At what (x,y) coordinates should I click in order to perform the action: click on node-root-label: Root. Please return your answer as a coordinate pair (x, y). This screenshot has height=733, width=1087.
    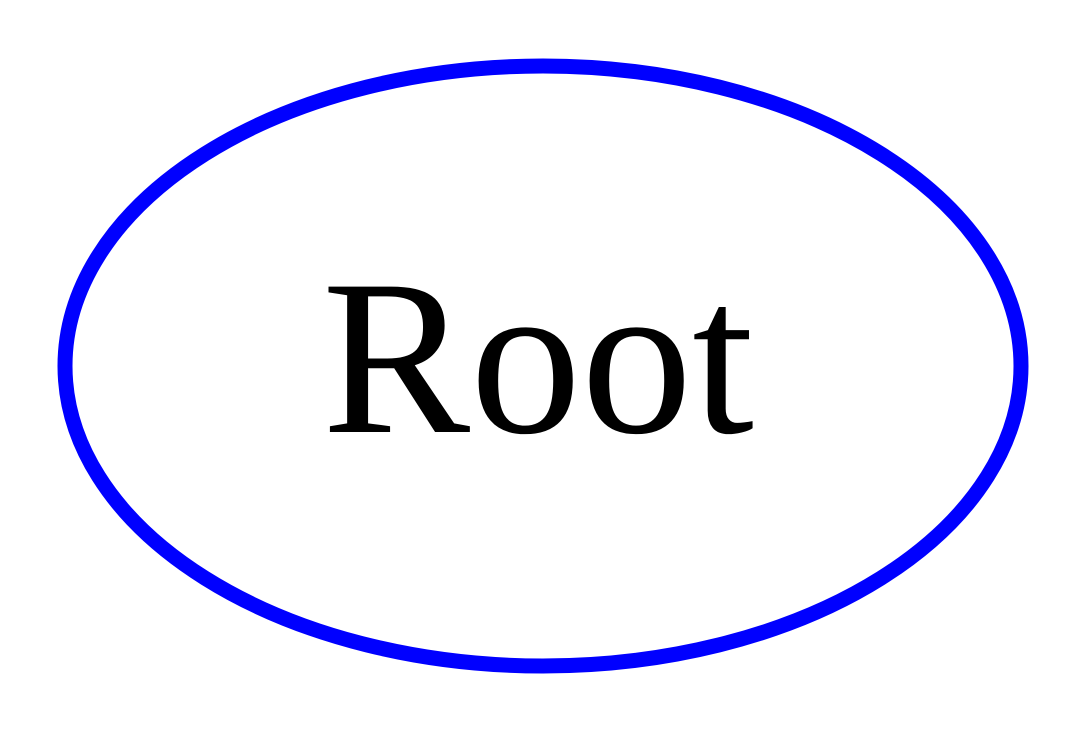
    Looking at the image, I should click on (538, 358).